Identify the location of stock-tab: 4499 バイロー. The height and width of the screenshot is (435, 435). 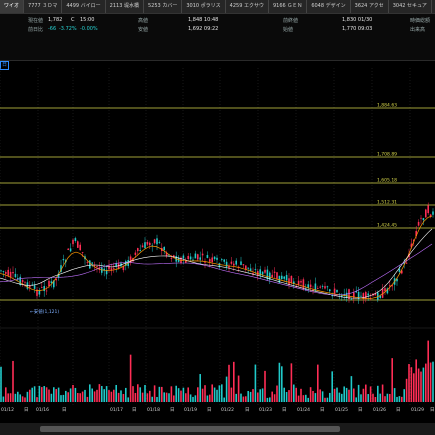
(84, 6).